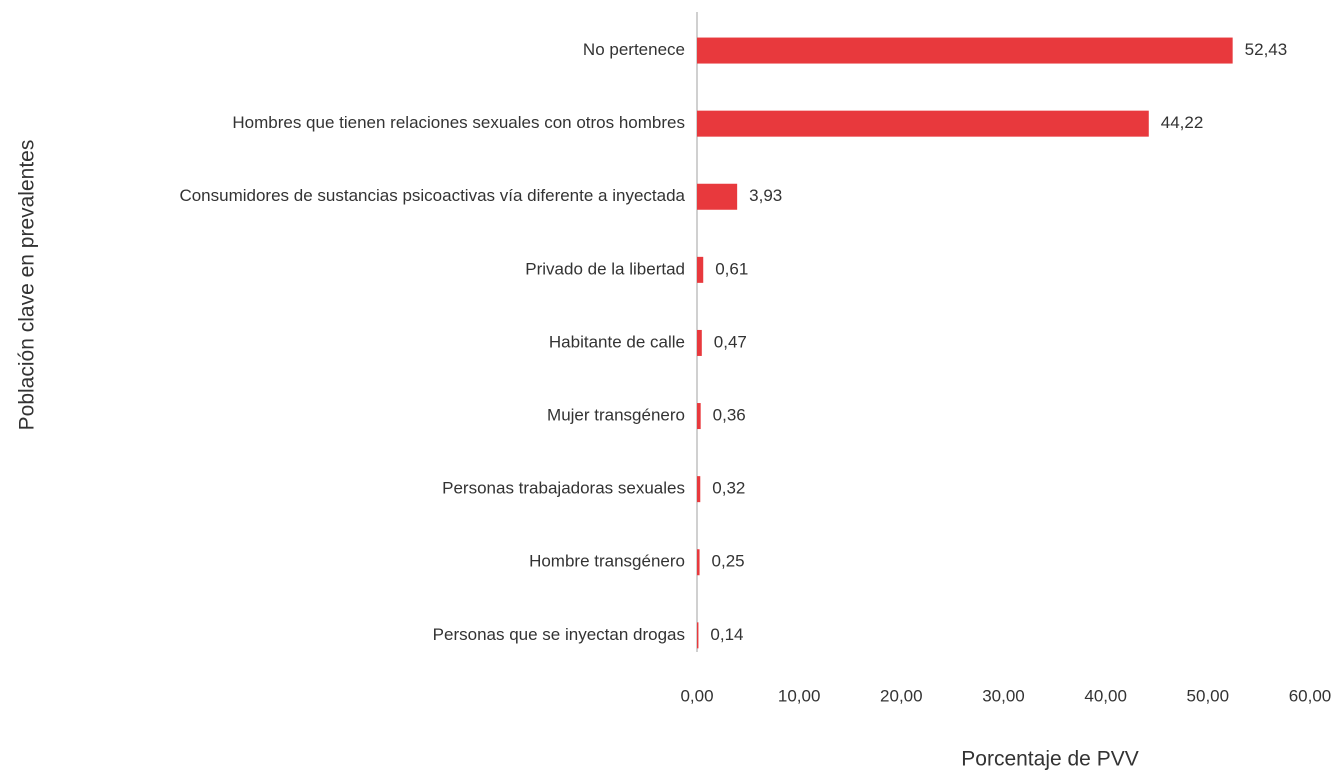 Image resolution: width=1341 pixels, height=772 pixels. What do you see at coordinates (728, 488) in the screenshot?
I see `data-label: 0,32` at bounding box center [728, 488].